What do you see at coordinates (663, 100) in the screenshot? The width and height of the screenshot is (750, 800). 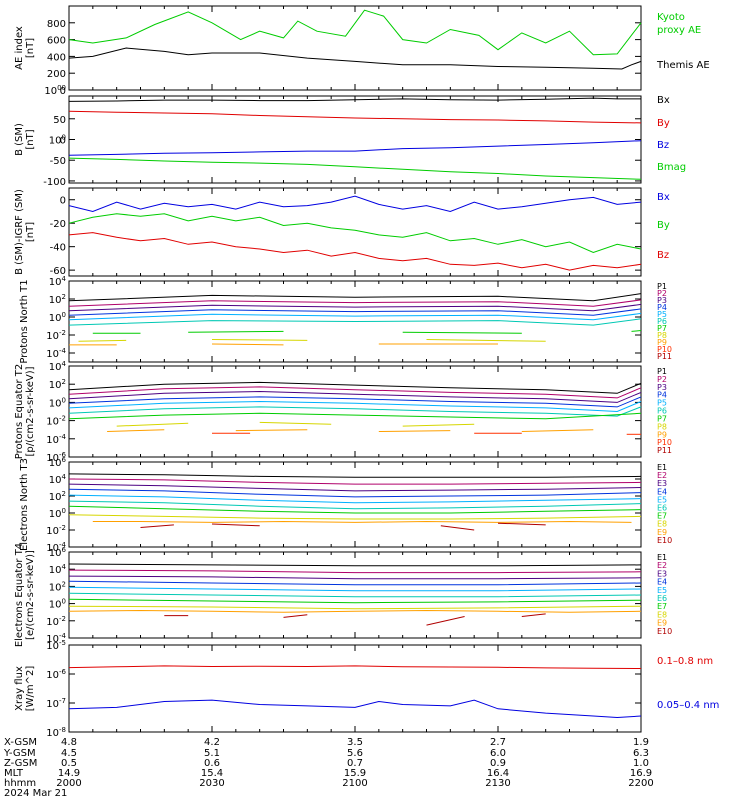 I see `legend-label-Bx: Bx` at bounding box center [663, 100].